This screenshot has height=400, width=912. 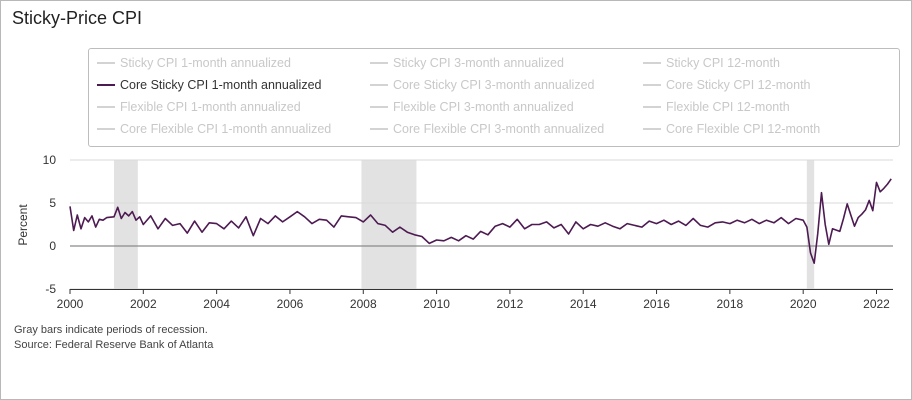 What do you see at coordinates (290, 304) in the screenshot?
I see `x-tick-label: 2006` at bounding box center [290, 304].